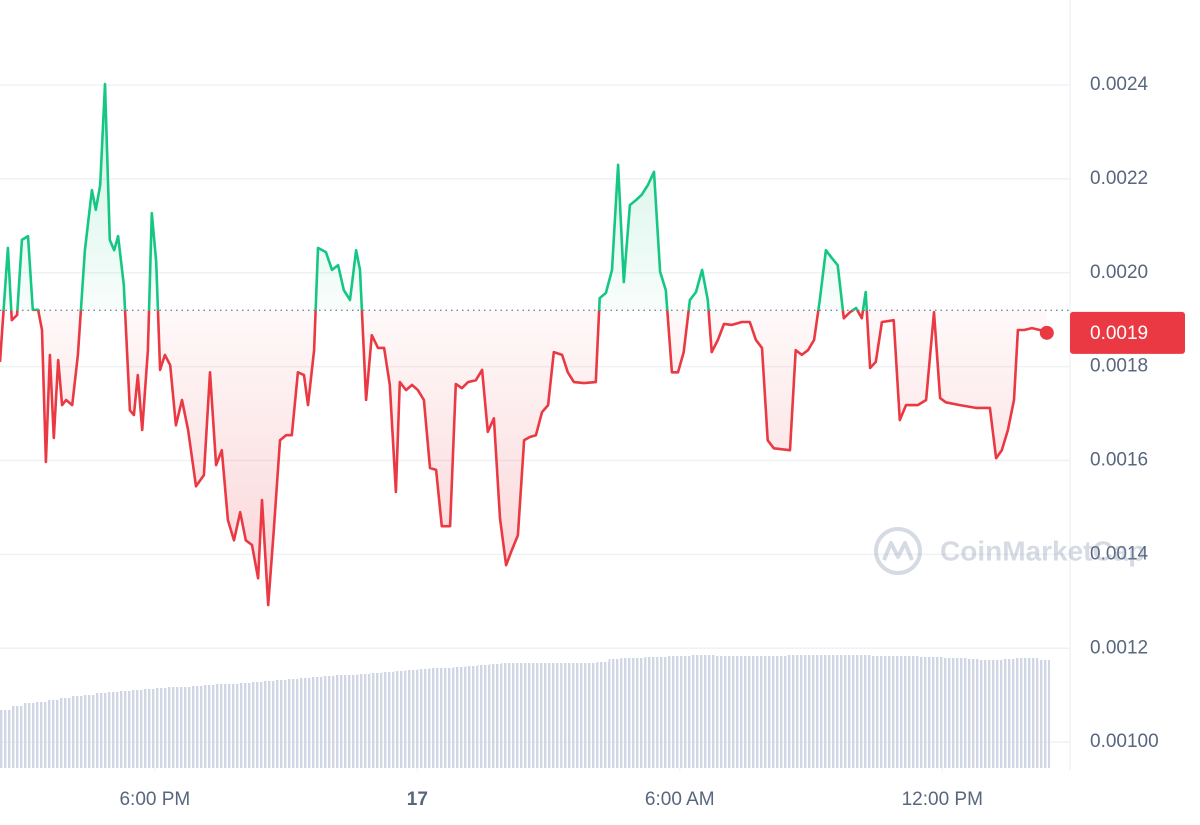  Describe the element at coordinates (1119, 178) in the screenshot. I see `y-tick-label: 0.0022` at that location.